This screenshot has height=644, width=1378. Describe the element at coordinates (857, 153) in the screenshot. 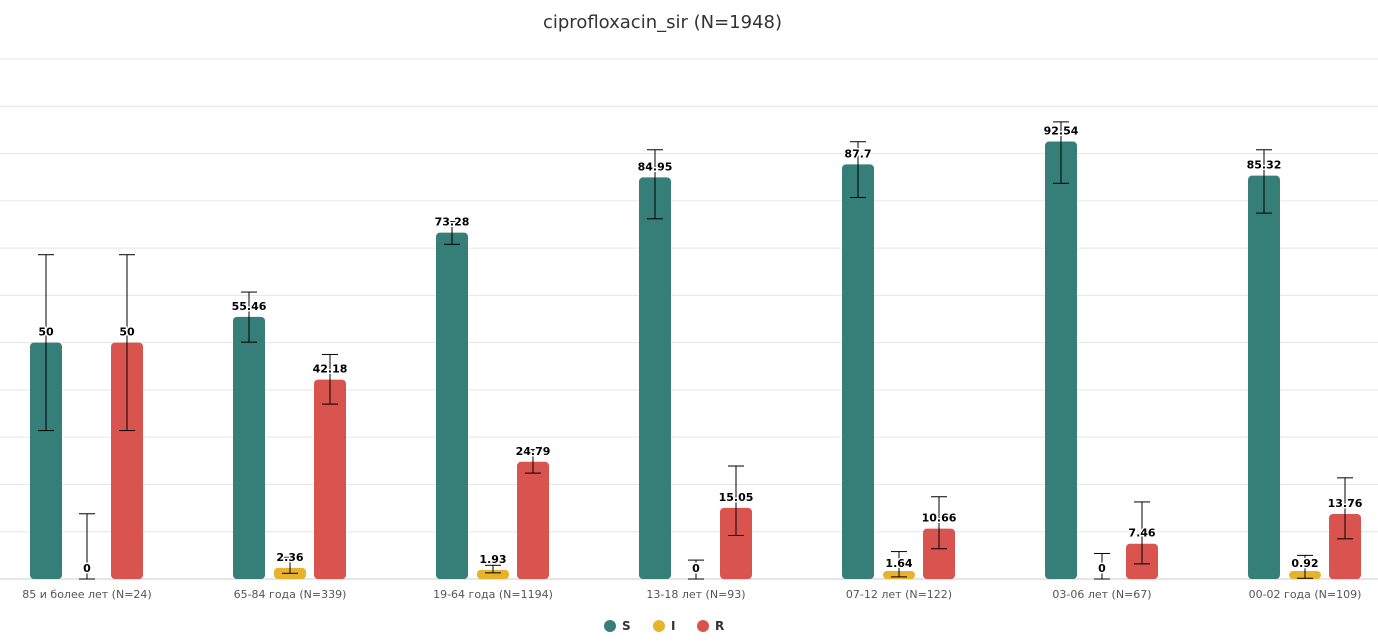

I see `data-label-s-4: 87.7` at that location.